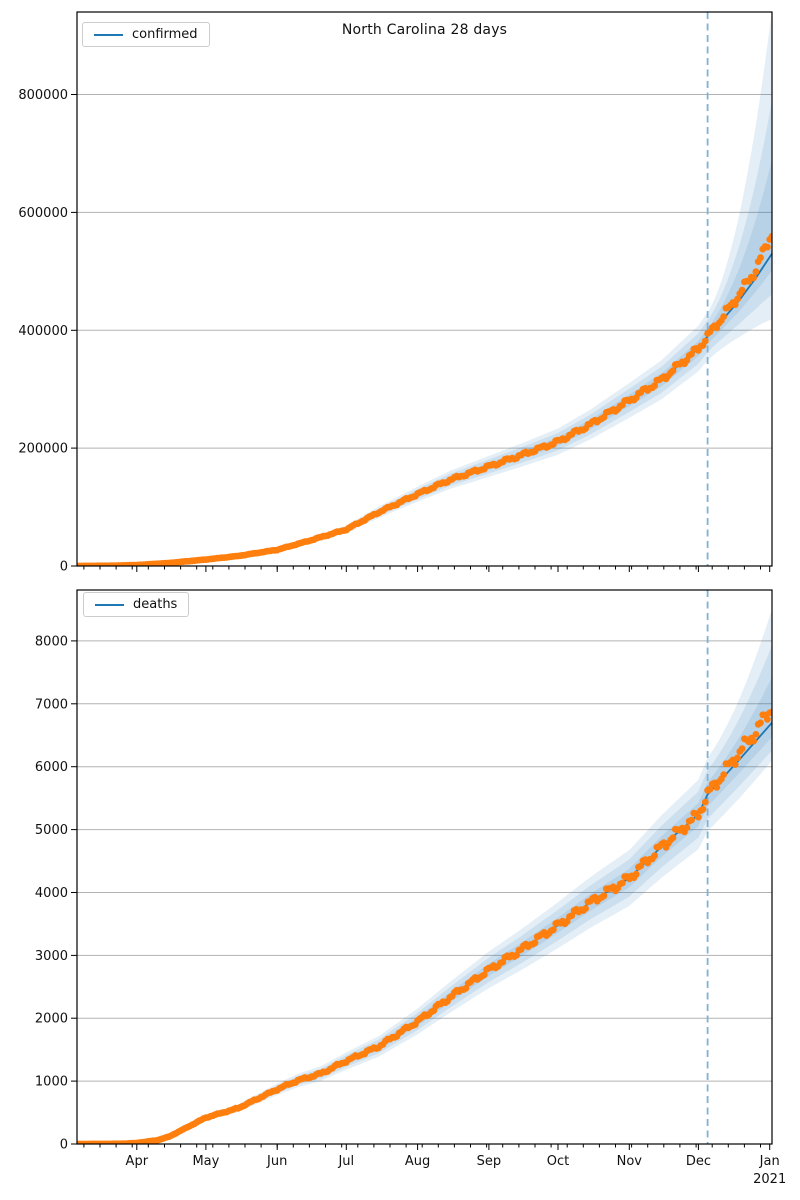  I want to click on y-tick-label: 7000, so click(51, 704).